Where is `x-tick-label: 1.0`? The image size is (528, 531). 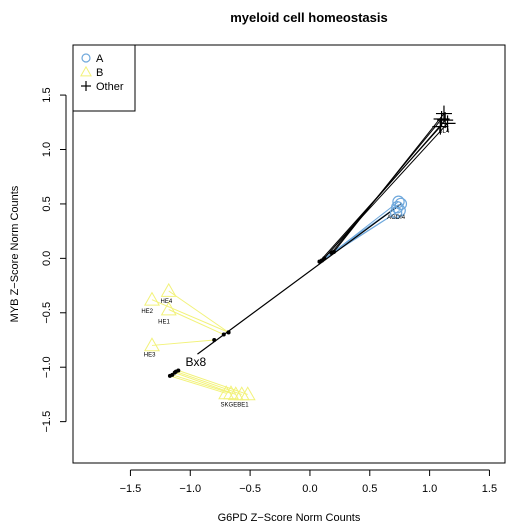
x-tick-label: 1.0 is located at coordinates (429, 489).